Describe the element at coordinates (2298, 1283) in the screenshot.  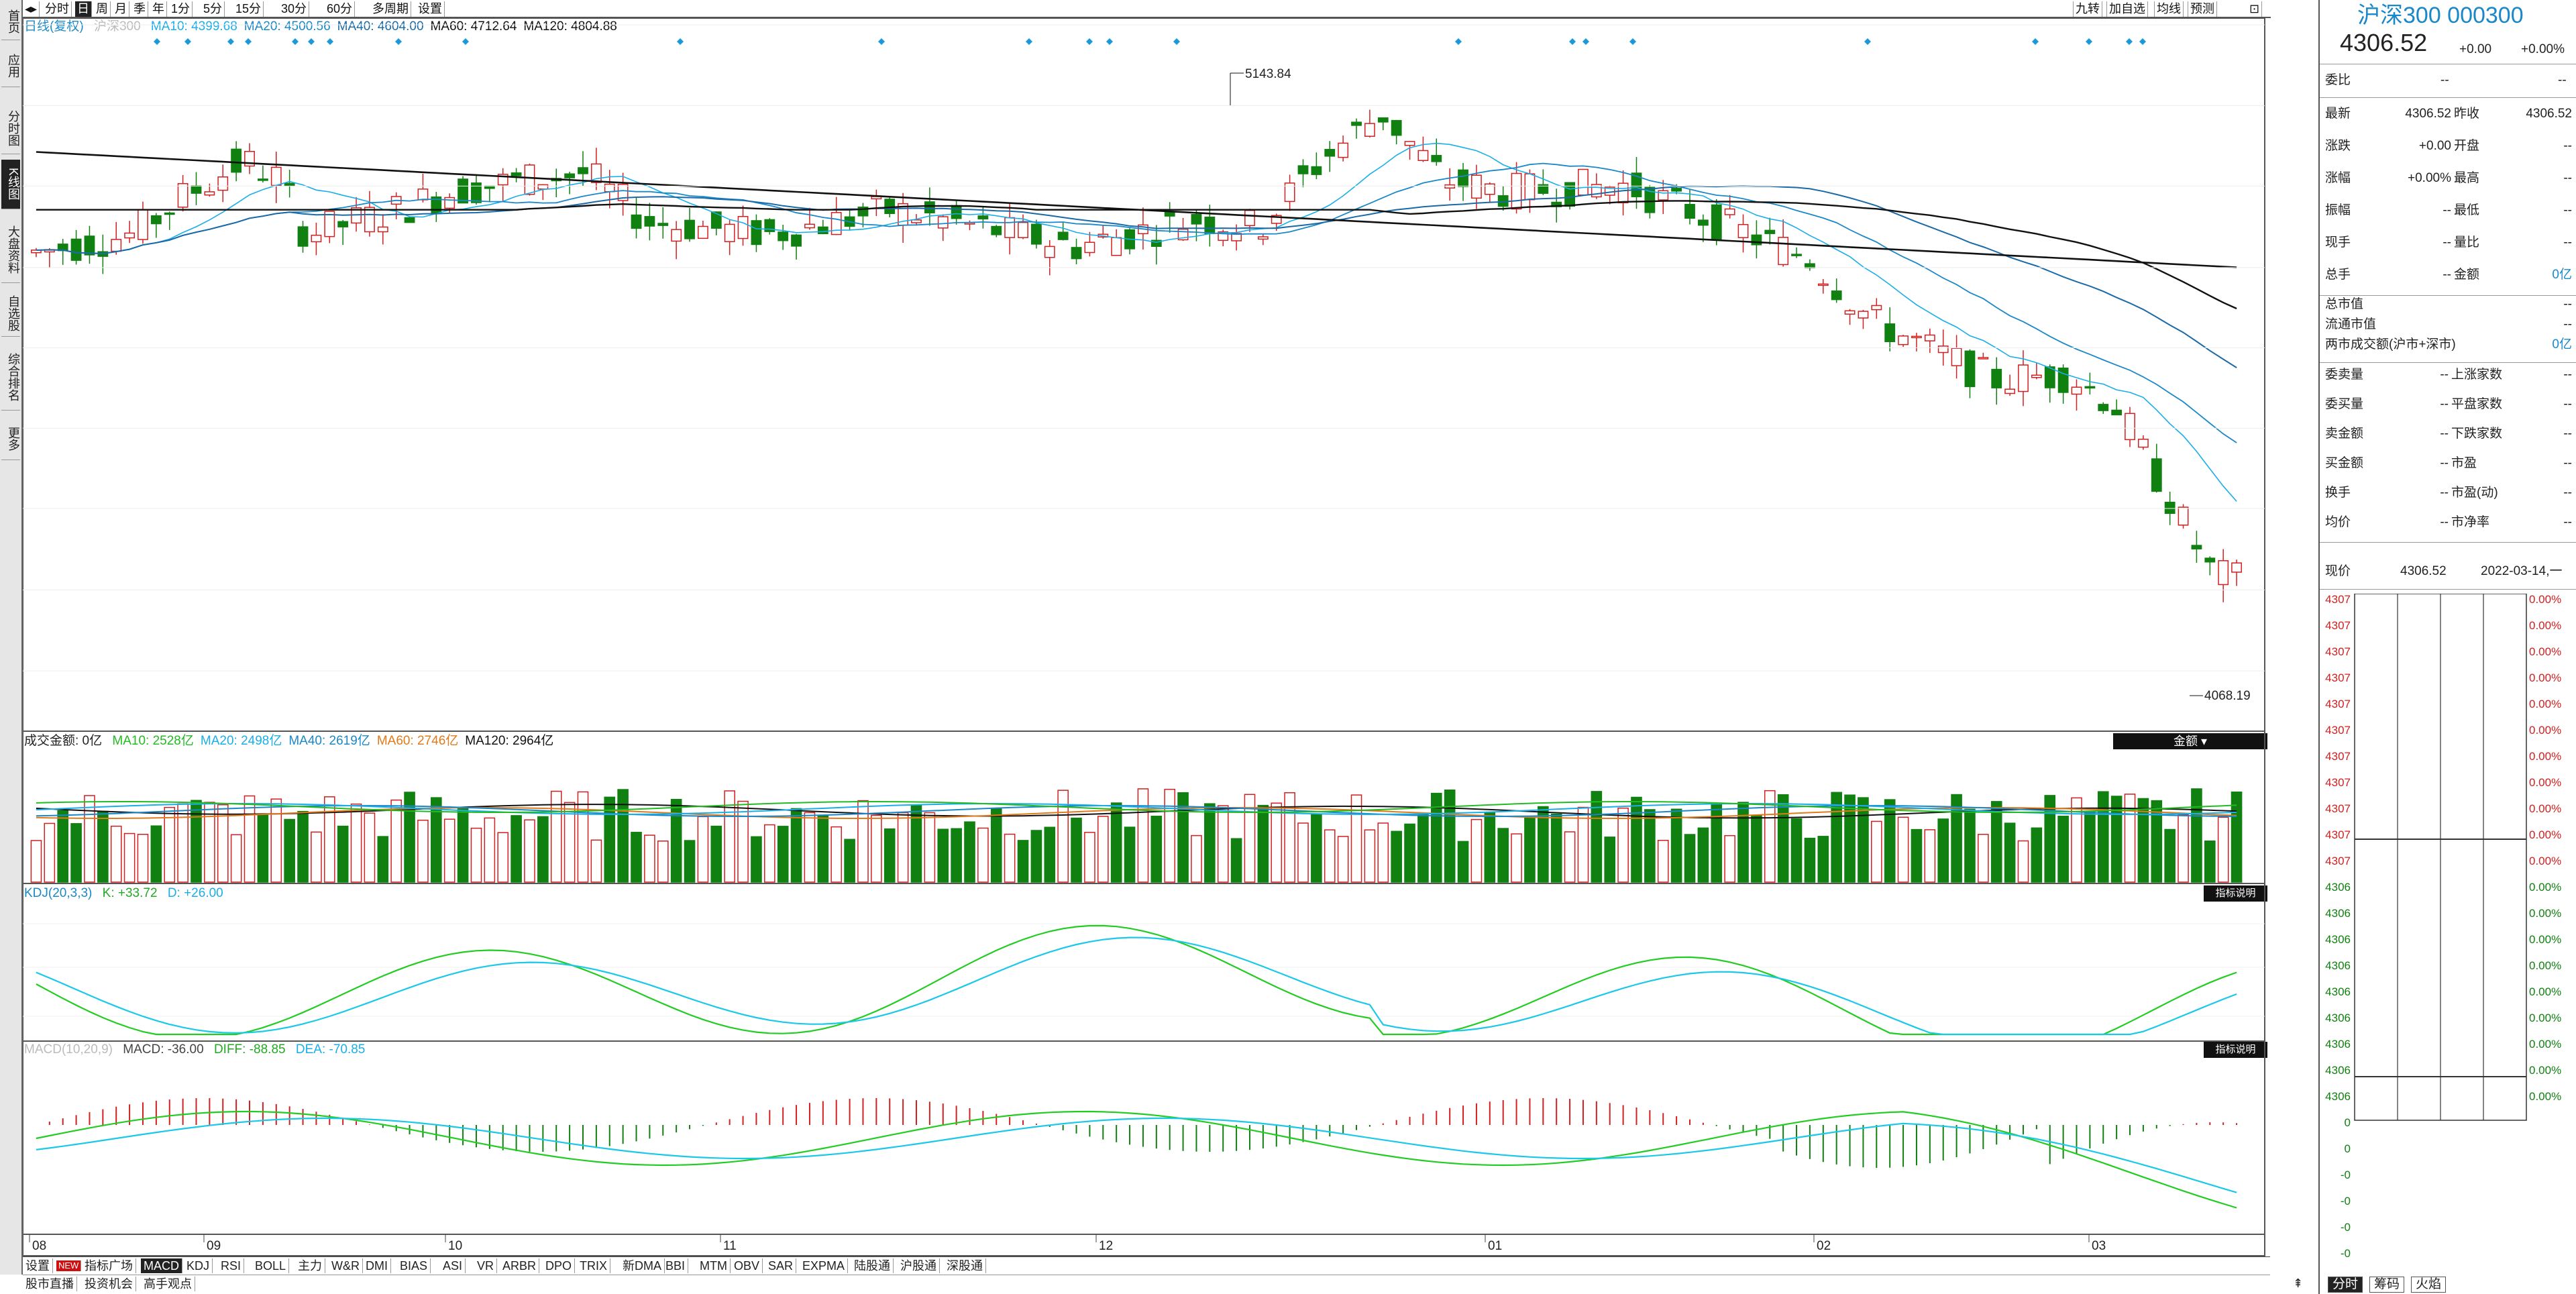
I see `scroll-top-icon: ⇞` at that location.